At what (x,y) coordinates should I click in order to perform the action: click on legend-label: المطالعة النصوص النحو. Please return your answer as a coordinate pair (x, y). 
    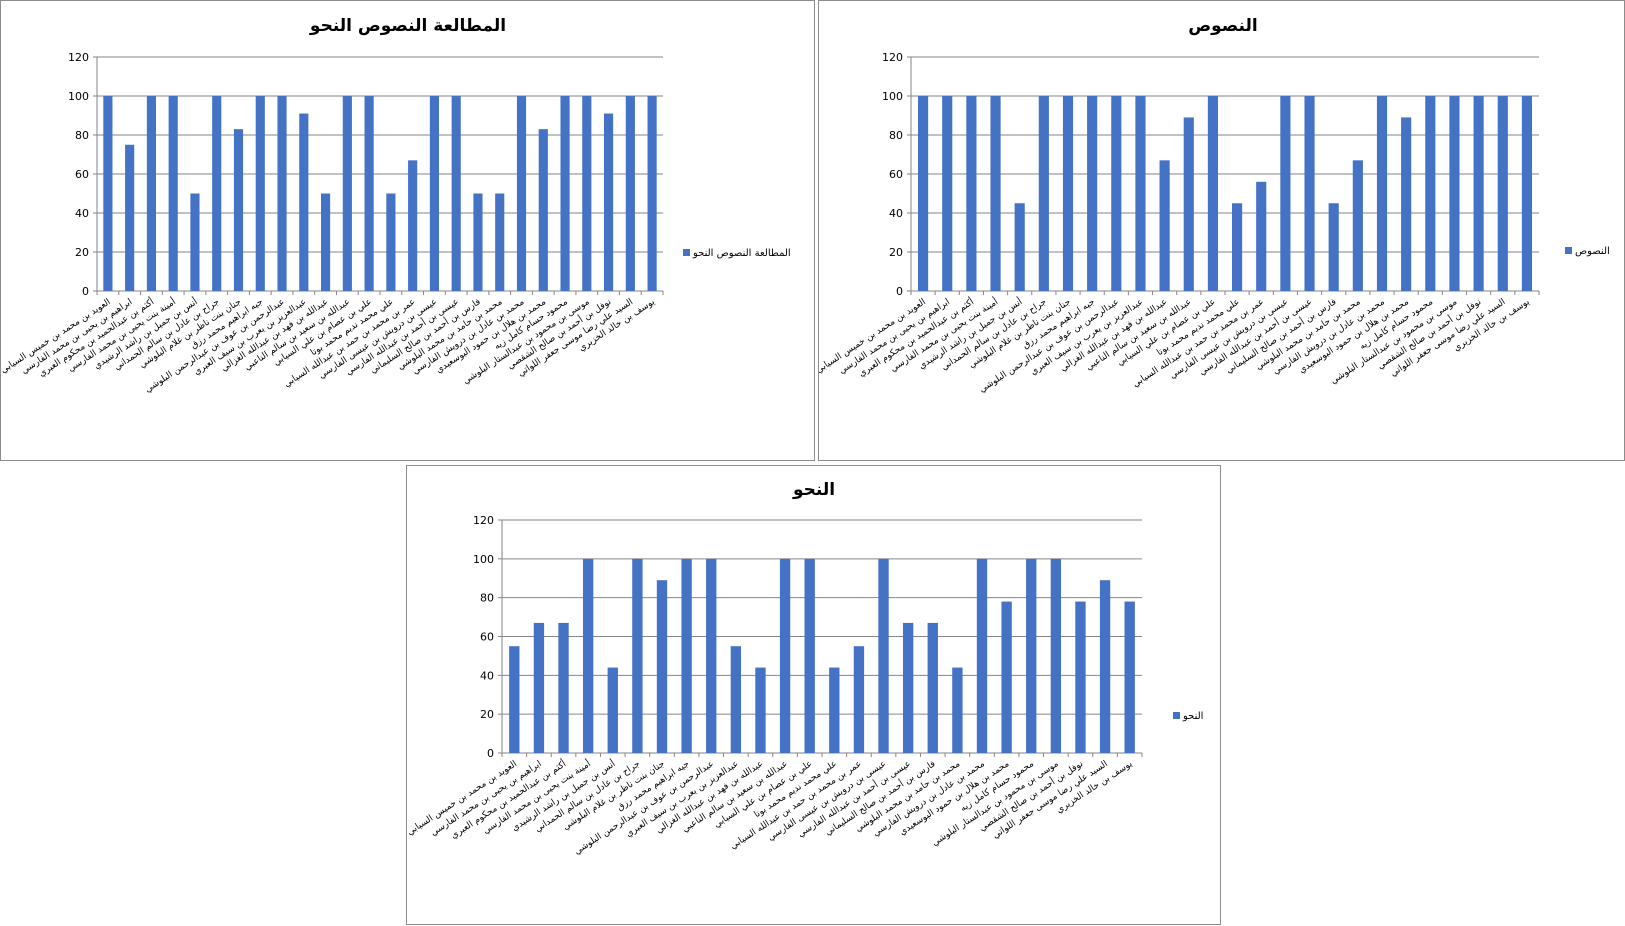
    Looking at the image, I should click on (741, 253).